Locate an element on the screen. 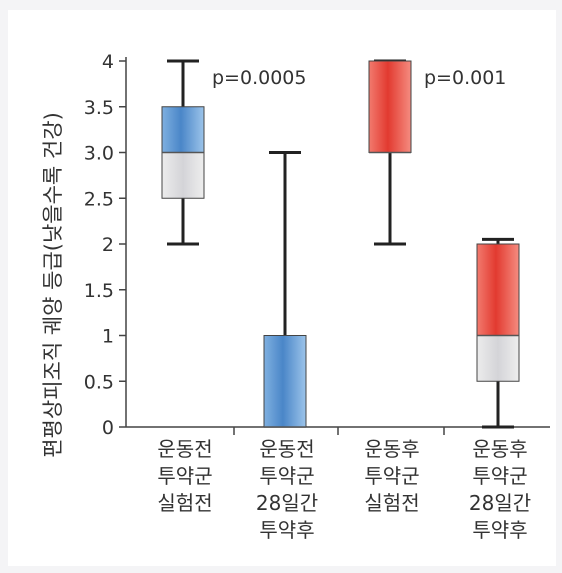 This screenshot has height=573, width=562. y-tick-label: 0.5 is located at coordinates (99, 382).